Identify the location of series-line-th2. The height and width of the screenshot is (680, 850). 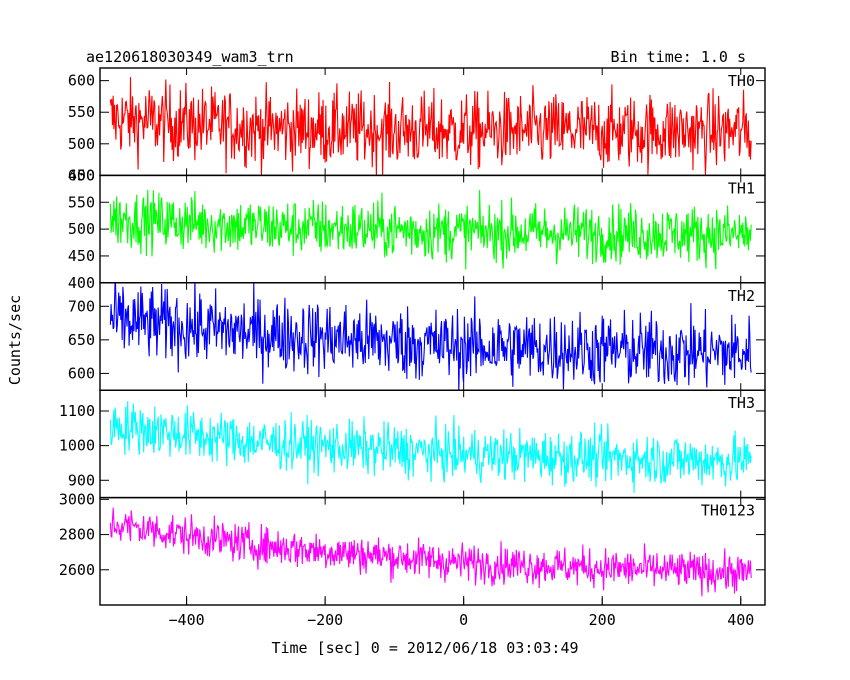
(430, 336).